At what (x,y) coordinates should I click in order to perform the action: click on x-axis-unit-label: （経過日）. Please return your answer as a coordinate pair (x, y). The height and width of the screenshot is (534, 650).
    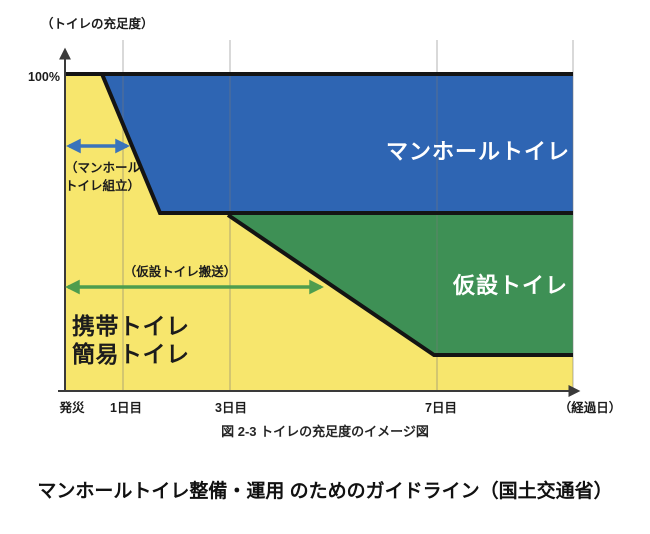
    Looking at the image, I should click on (590, 408).